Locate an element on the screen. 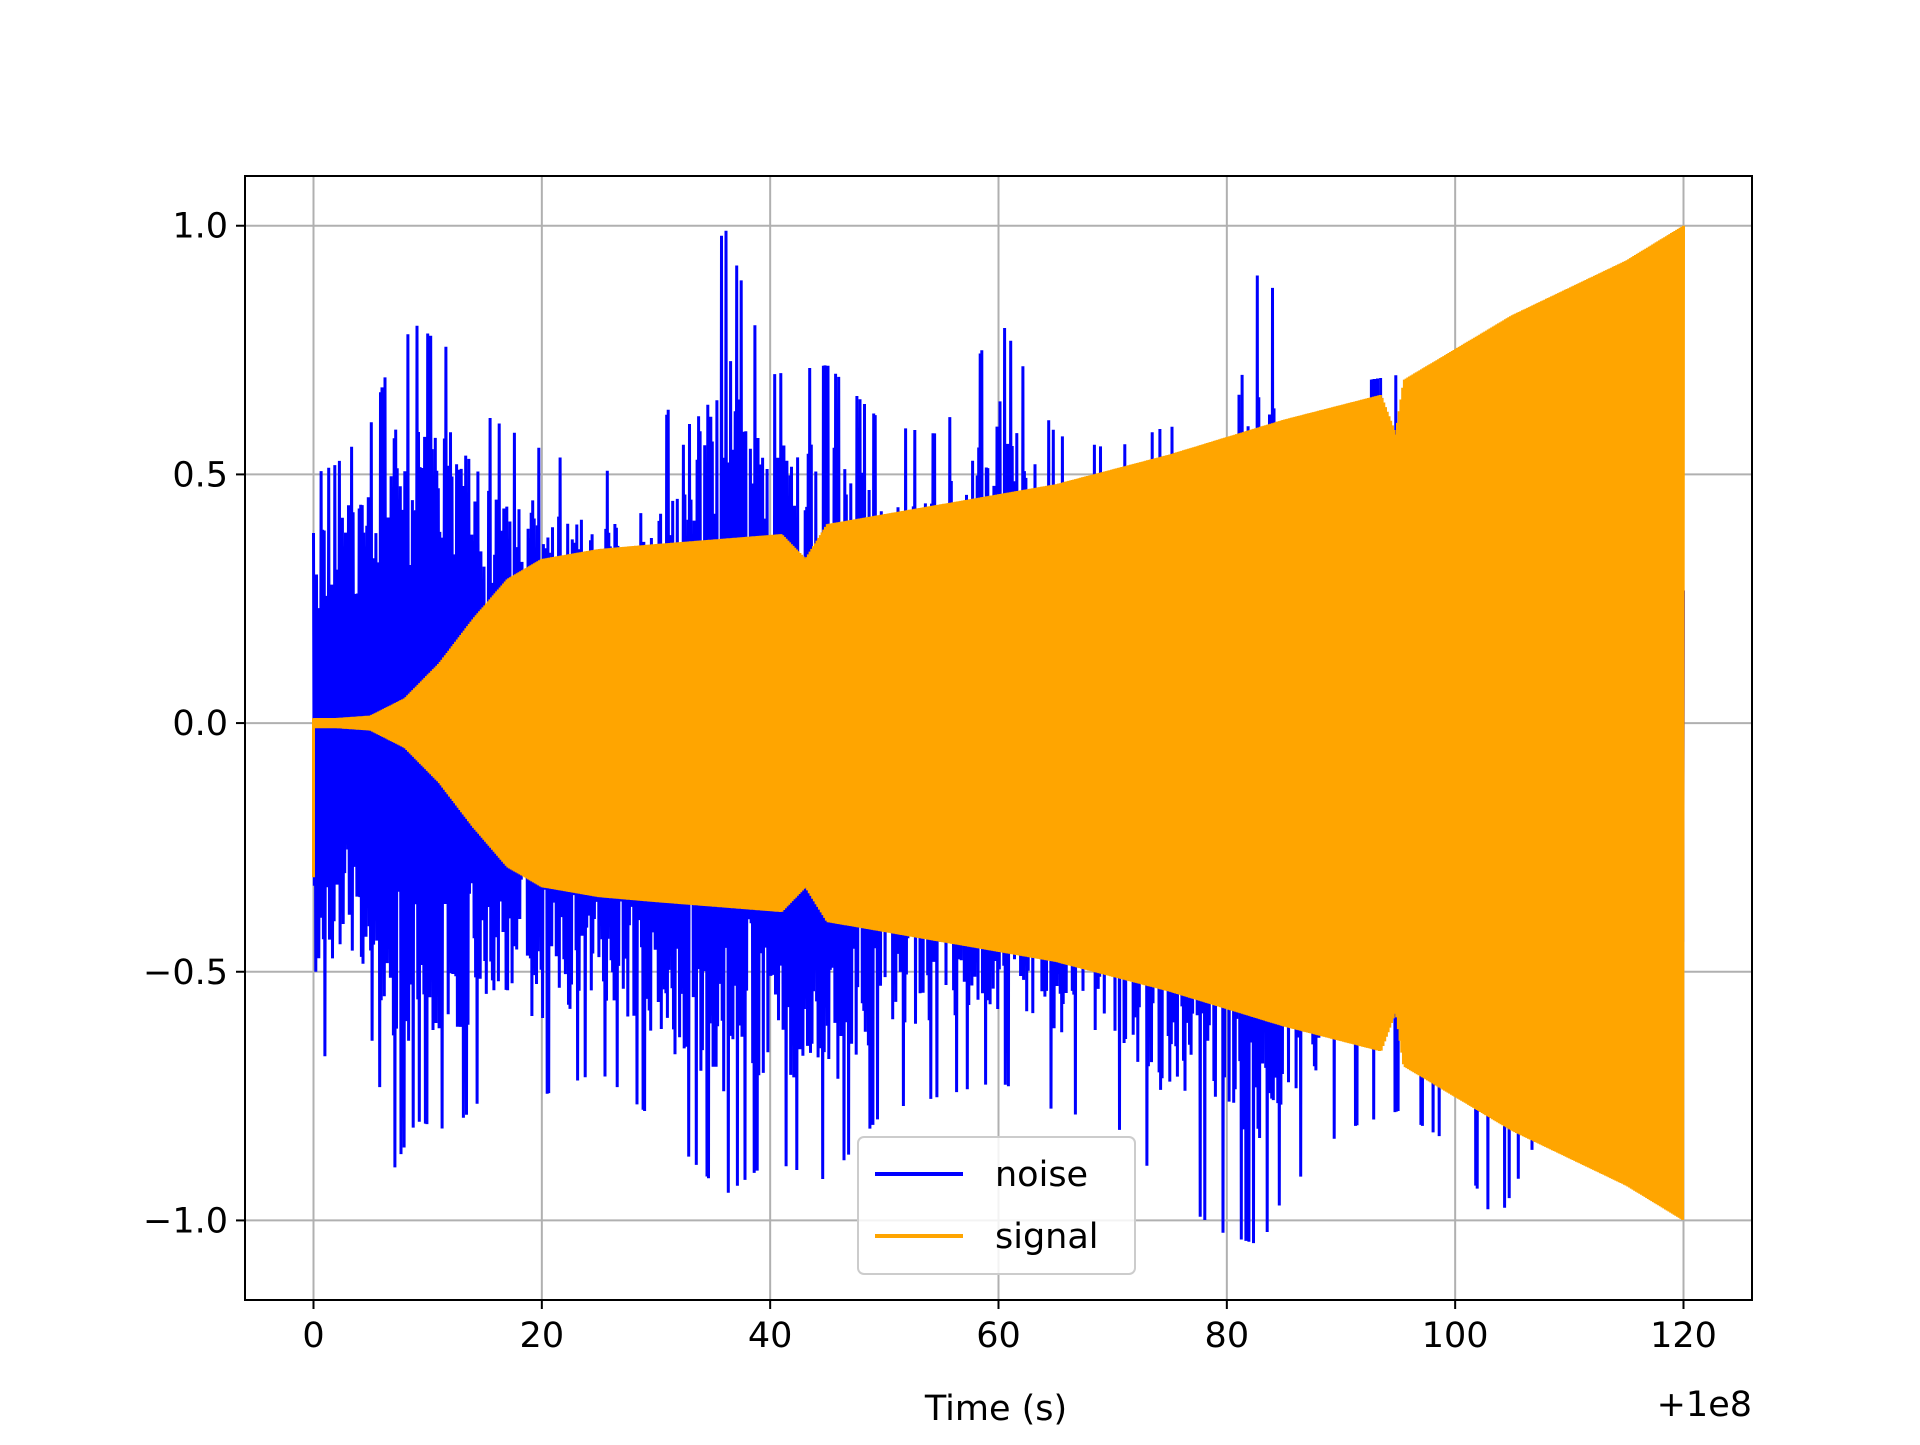 The image size is (1920, 1445). x-tick-label: 100 is located at coordinates (1455, 1336).